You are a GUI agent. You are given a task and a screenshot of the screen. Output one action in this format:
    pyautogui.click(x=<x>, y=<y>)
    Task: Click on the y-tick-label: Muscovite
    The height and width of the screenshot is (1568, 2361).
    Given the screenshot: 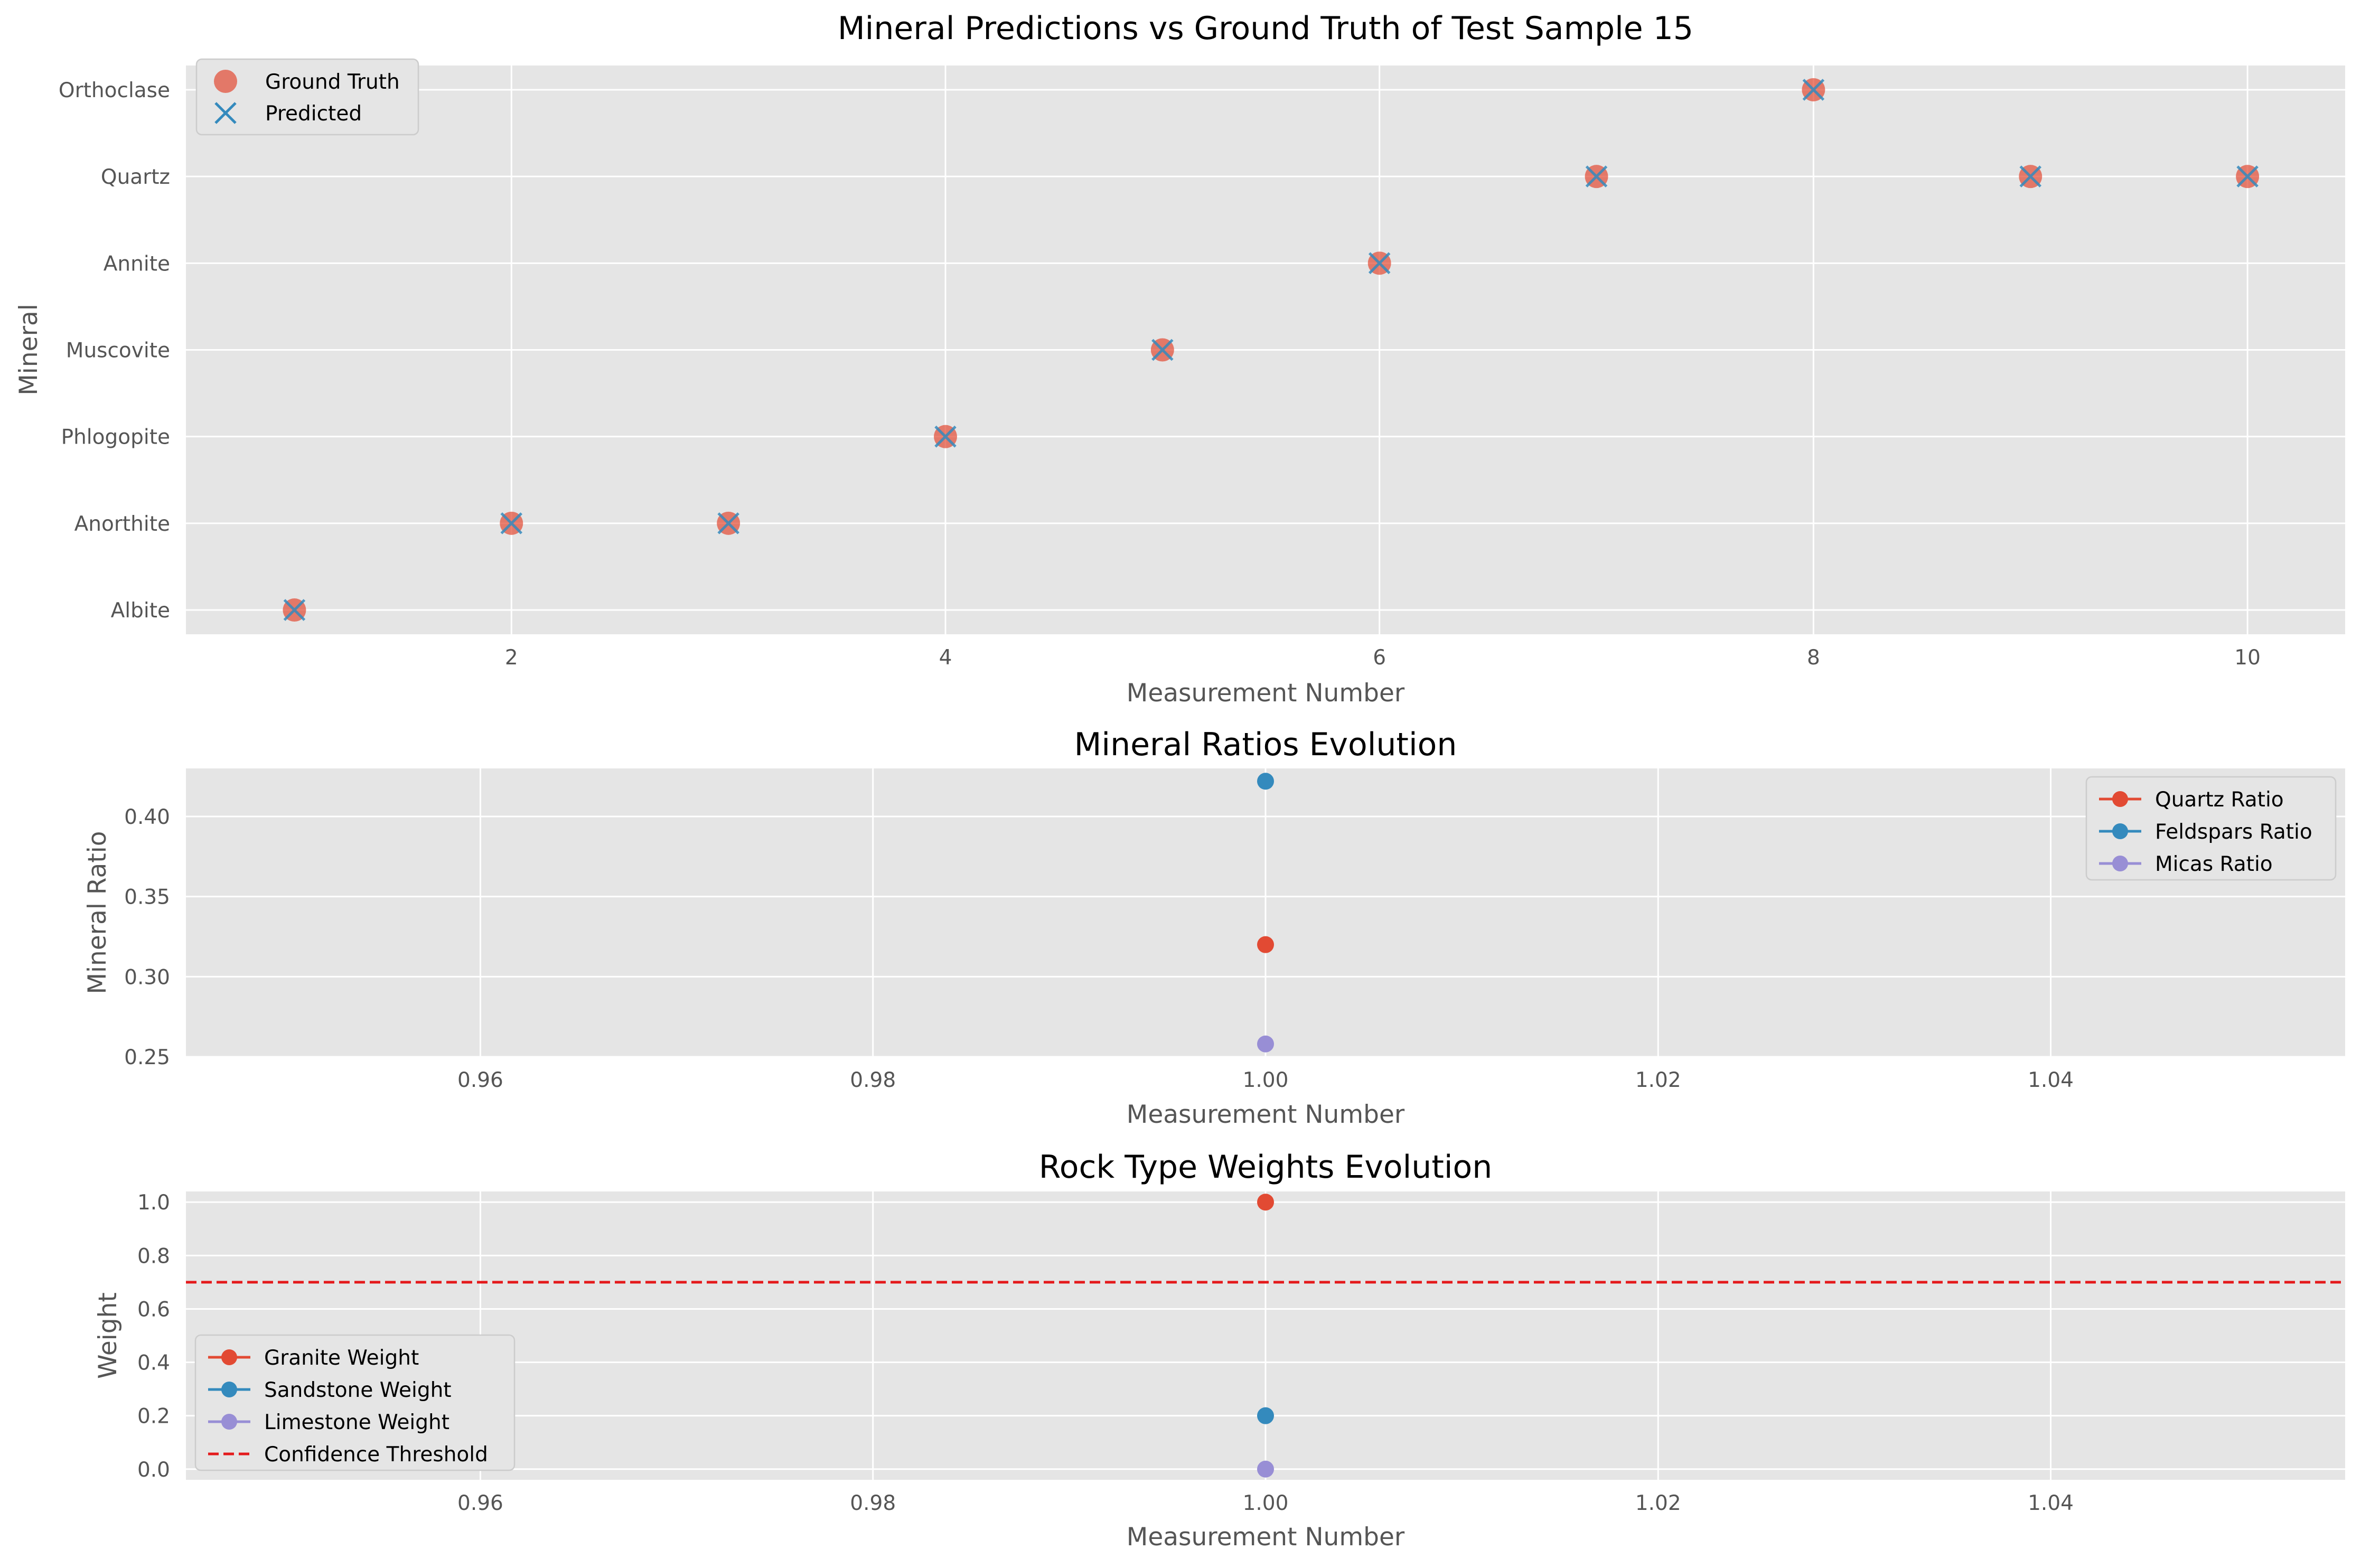 What is the action you would take?
    pyautogui.click(x=118, y=351)
    